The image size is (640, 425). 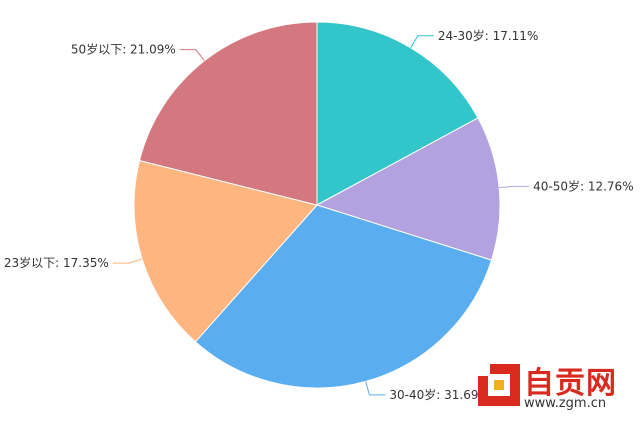 I want to click on slice-label: 50岁以下: 21.09%, so click(x=123, y=49).